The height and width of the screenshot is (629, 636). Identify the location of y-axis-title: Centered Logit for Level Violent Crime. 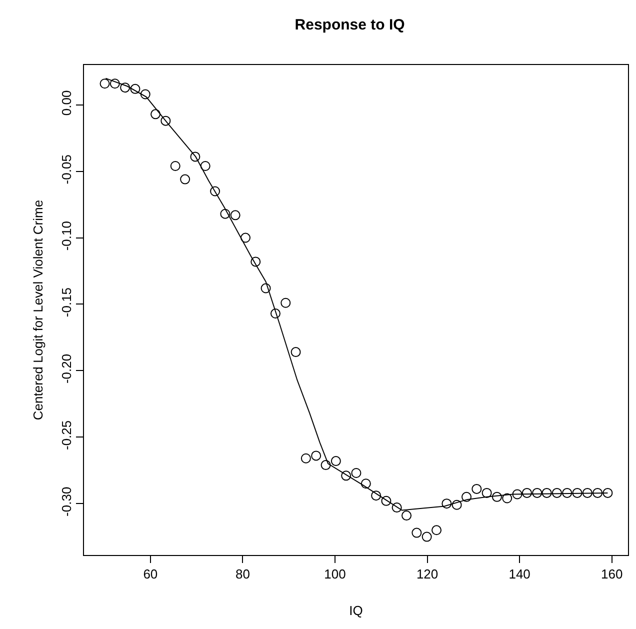
(38, 310).